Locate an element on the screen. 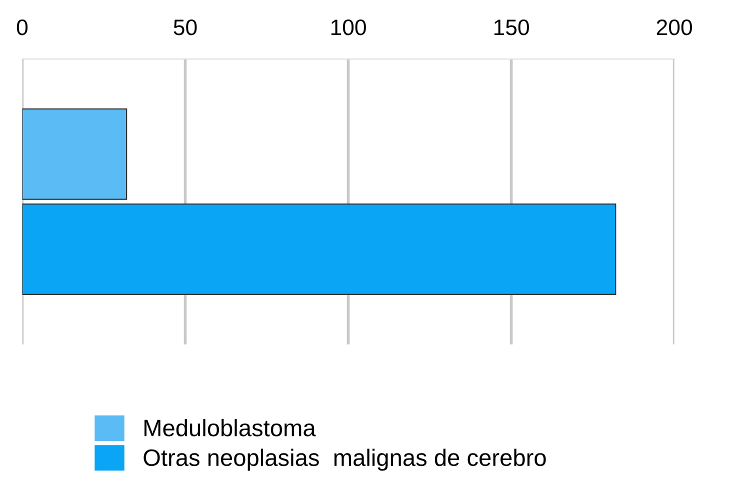  legend-label: Otras neoplasias malignas de cerebro is located at coordinates (345, 459).